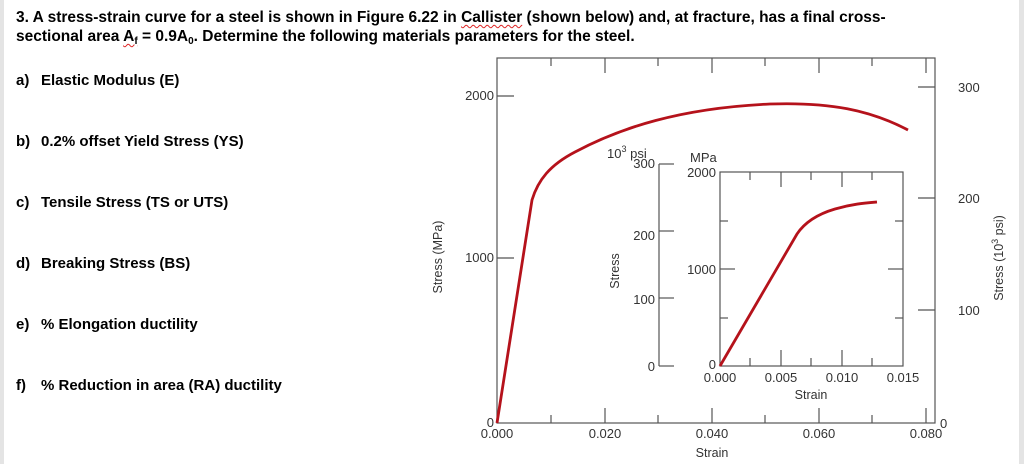 This screenshot has height=464, width=1024. I want to click on y-tick-label: 2000, so click(479, 95).